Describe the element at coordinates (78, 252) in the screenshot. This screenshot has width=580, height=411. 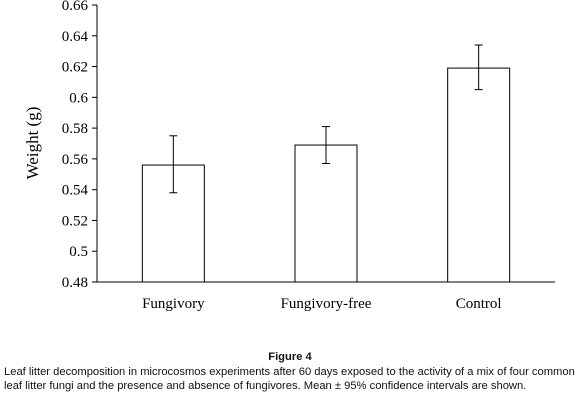
I see `y-tick-label: 0.5` at that location.